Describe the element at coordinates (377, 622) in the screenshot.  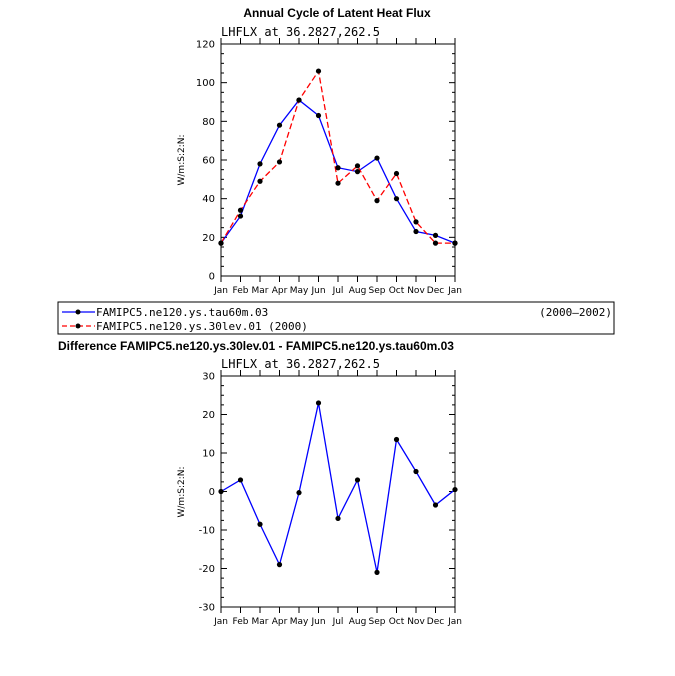
I see `chart2-xtick-label: Sep` at that location.